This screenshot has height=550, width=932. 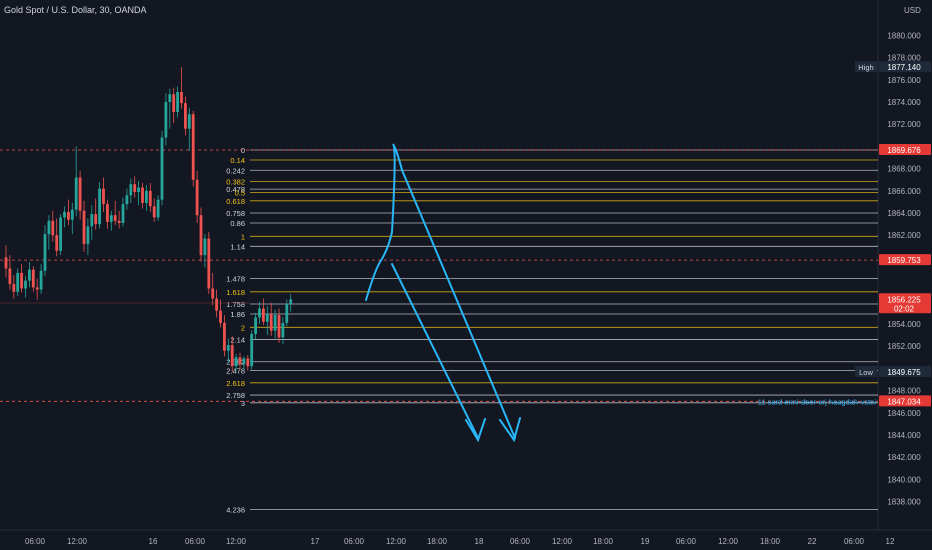 I want to click on y-tick-label: 1844.000, so click(x=904, y=435).